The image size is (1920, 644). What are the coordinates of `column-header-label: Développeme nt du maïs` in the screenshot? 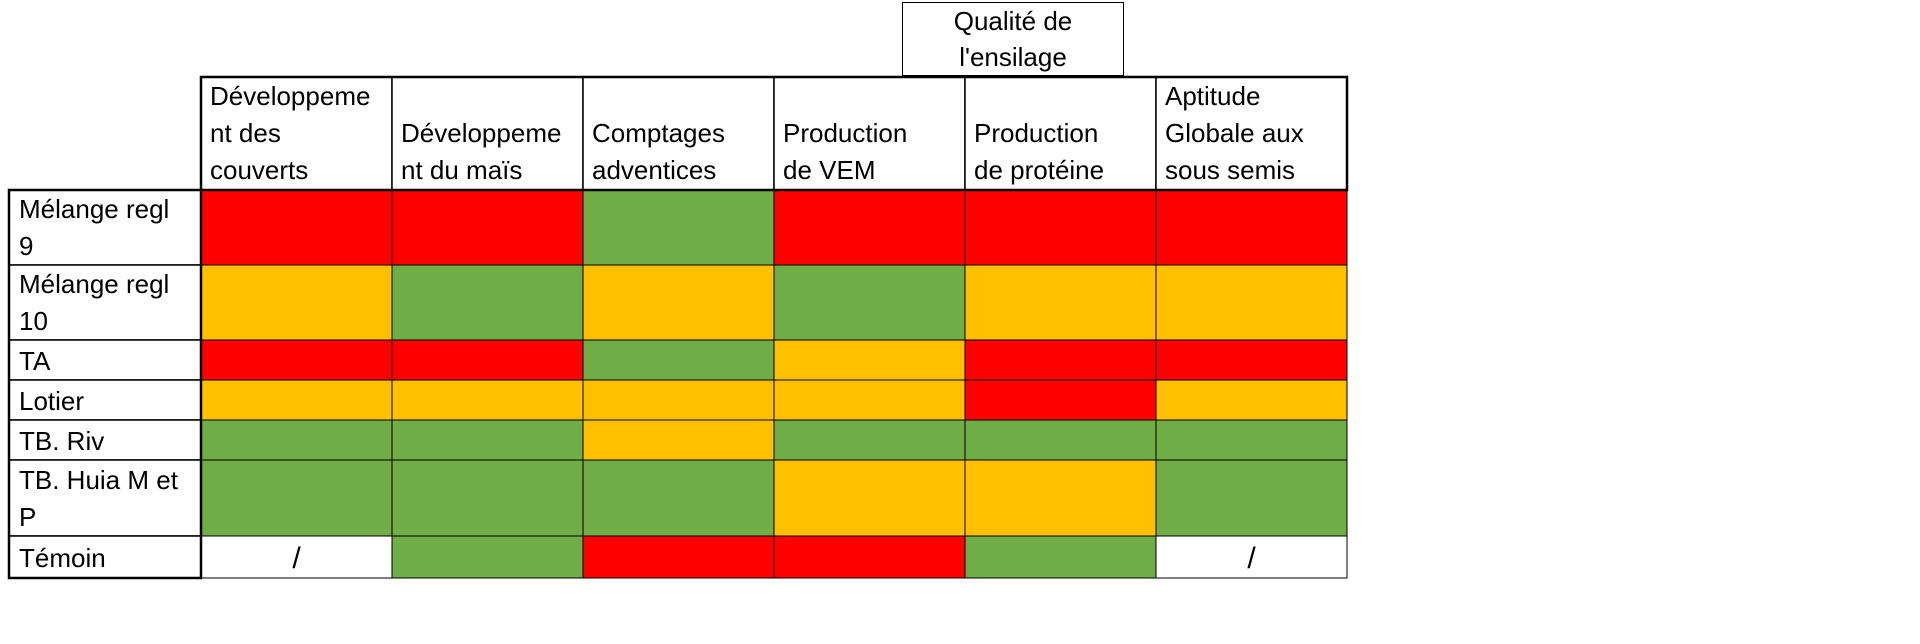 It's located at (481, 151).